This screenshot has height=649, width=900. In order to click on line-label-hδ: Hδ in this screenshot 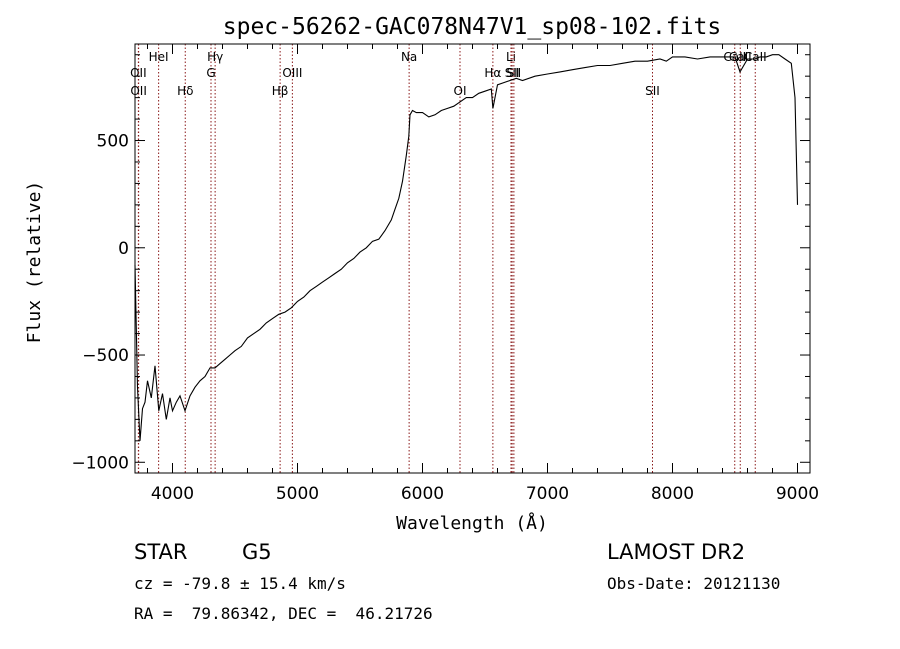, I will do `click(185, 91)`.